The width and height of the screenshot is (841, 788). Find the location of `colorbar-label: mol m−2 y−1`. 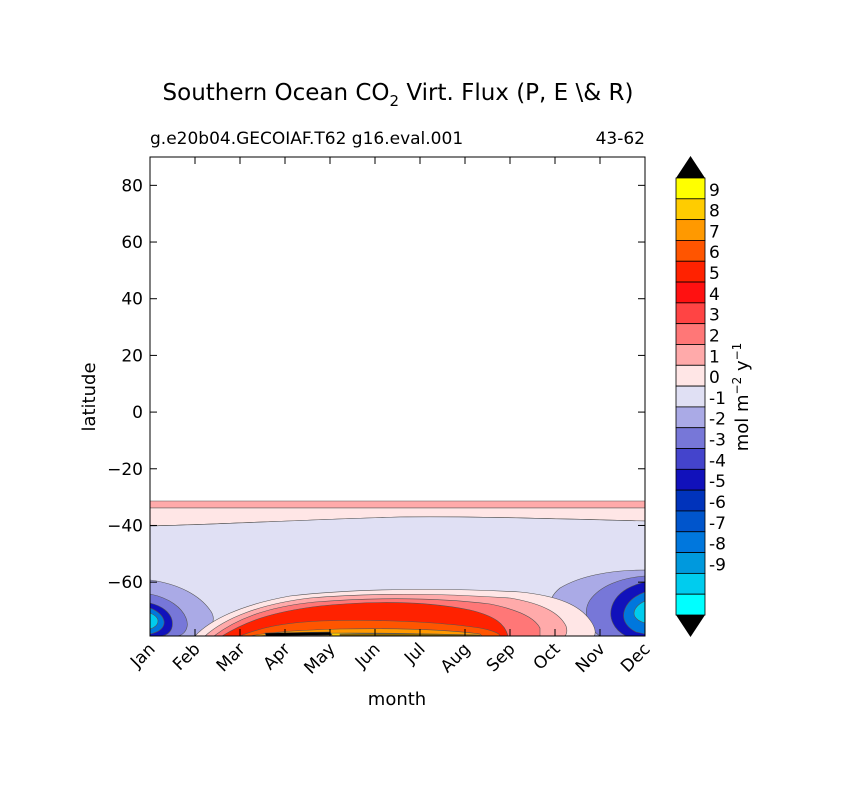

colorbar-label: mol m−2 y−1 is located at coordinates (741, 397).